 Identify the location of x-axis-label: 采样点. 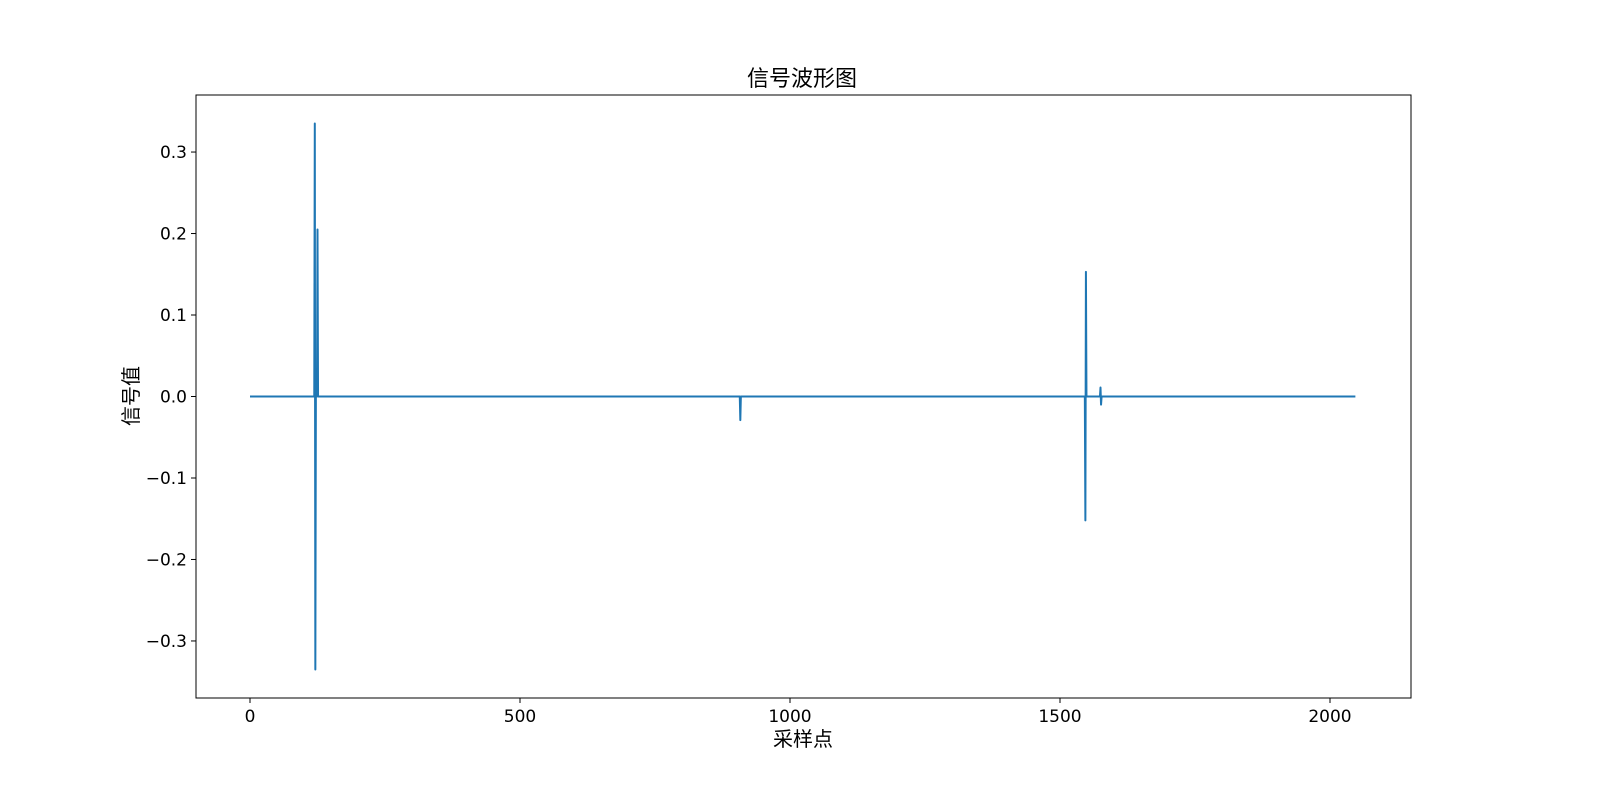
(803, 739).